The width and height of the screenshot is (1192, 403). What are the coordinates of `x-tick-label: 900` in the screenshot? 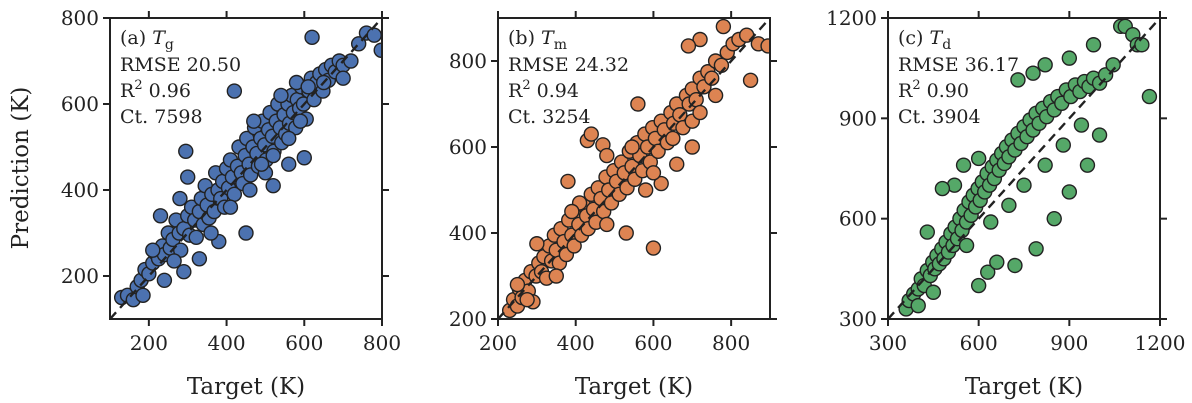 It's located at (1069, 343).